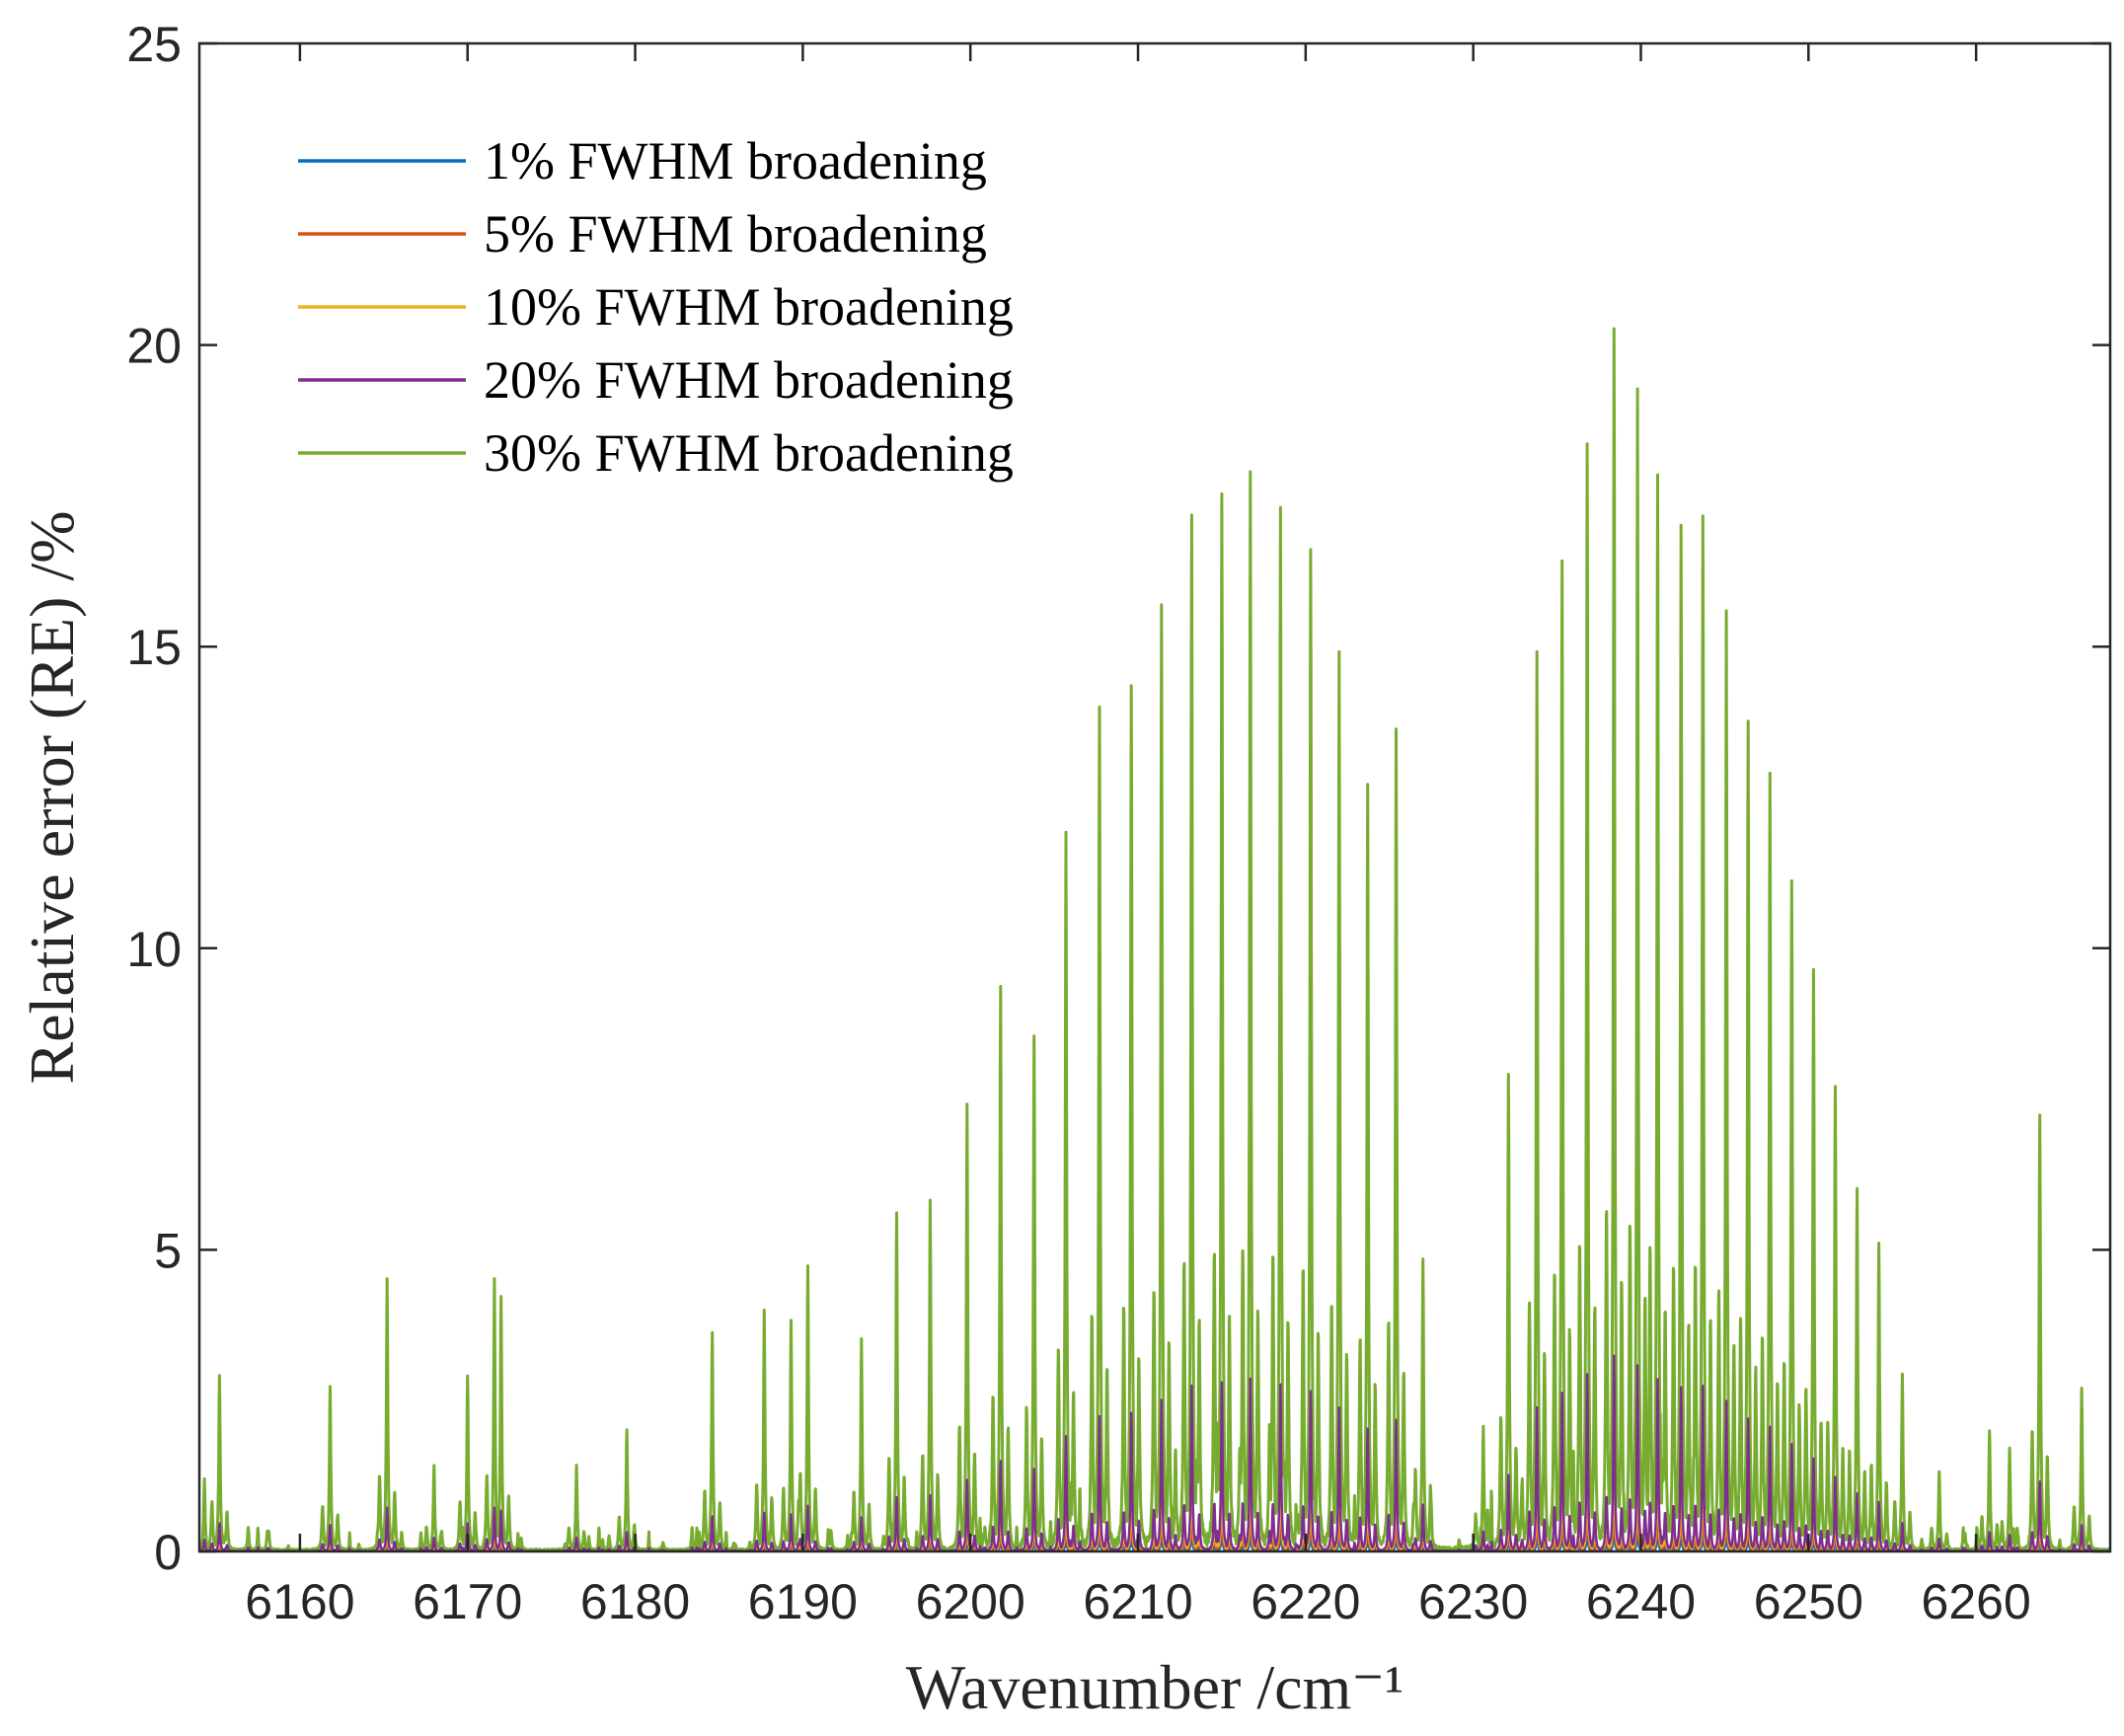  What do you see at coordinates (1155, 1687) in the screenshot?
I see `x-axis-label: Wavenumber /cm⁻¹` at bounding box center [1155, 1687].